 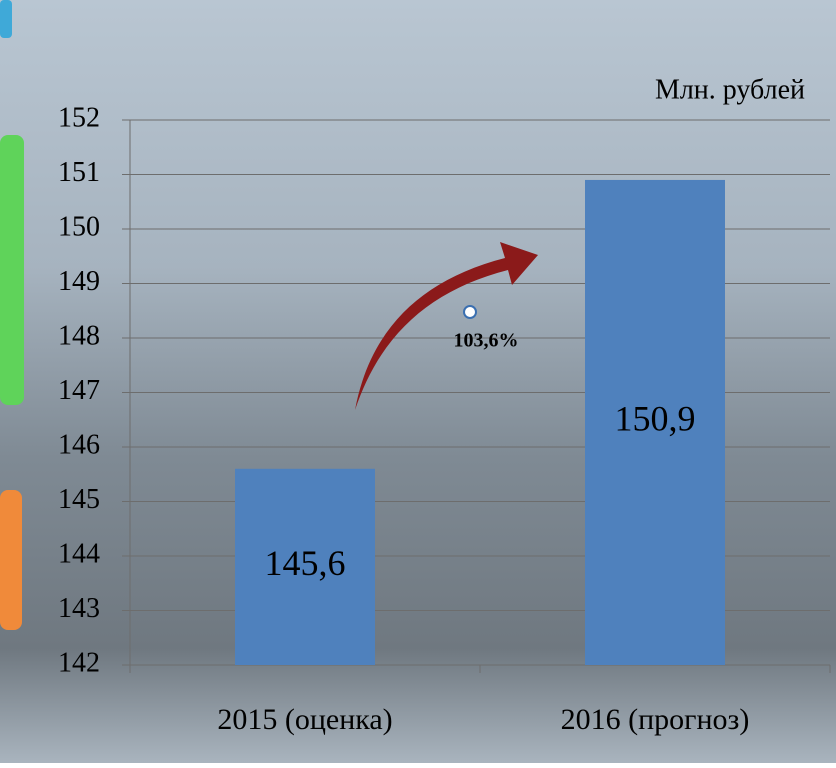 I want to click on y-tick-label: 148, so click(x=79, y=335).